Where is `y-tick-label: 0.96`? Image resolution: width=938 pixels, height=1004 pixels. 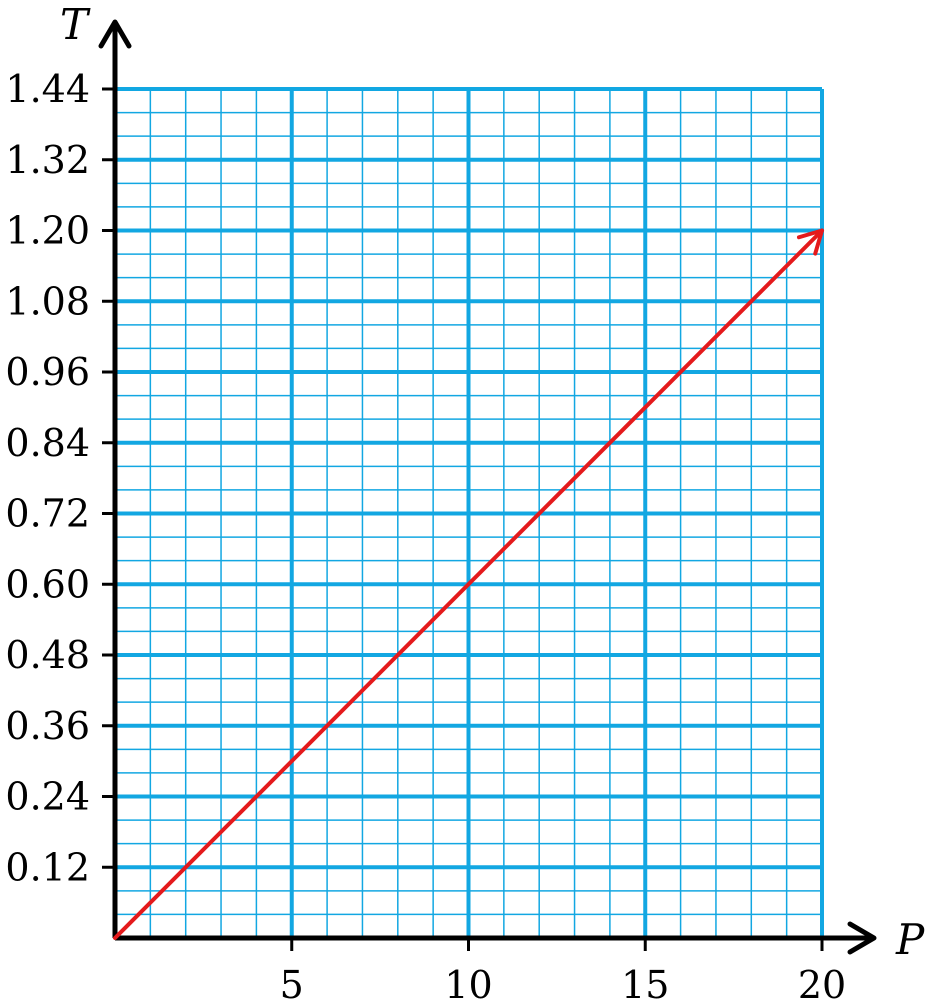 y-tick-label: 0.96 is located at coordinates (47, 372).